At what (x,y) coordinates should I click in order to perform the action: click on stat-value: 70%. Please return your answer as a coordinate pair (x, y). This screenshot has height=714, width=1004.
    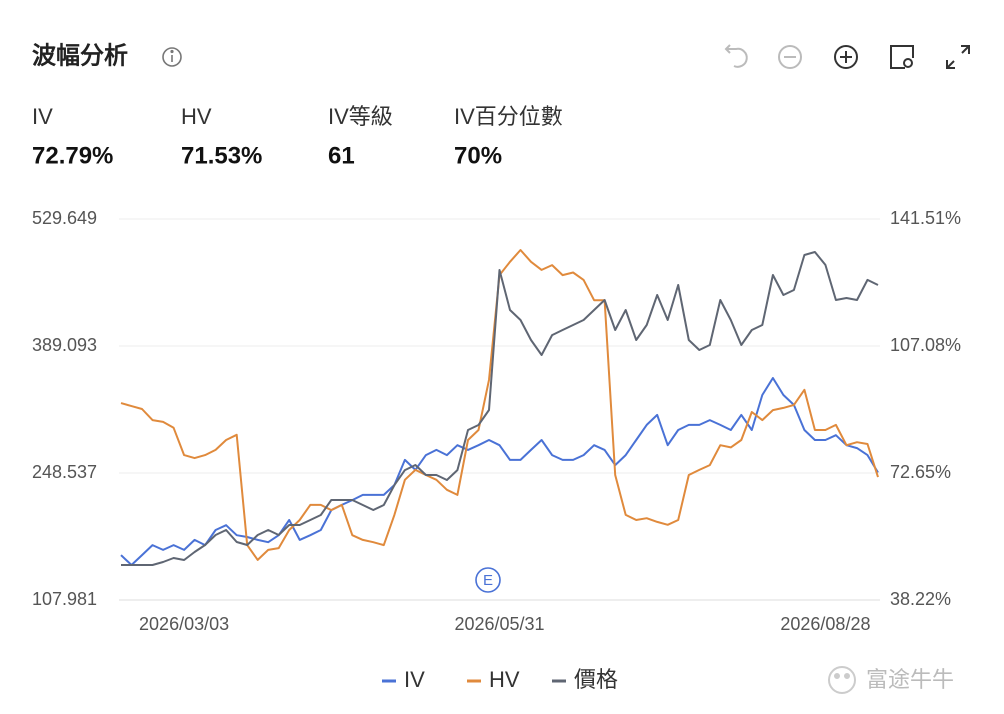
    Looking at the image, I should click on (478, 155).